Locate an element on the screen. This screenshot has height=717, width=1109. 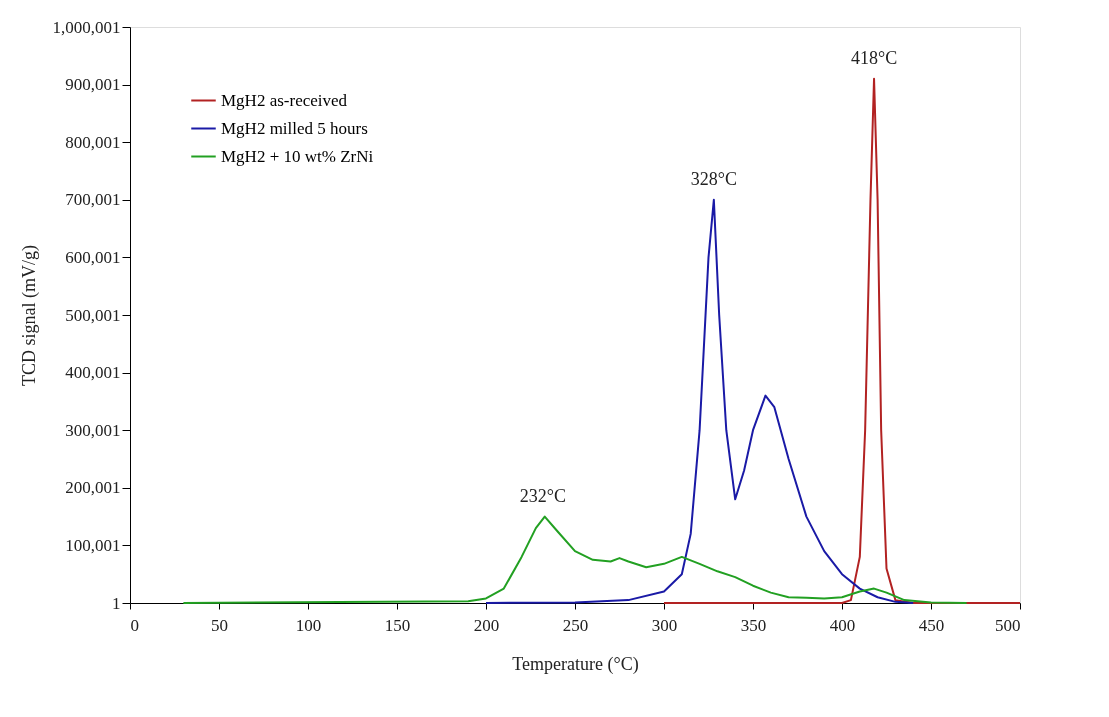
x-tick-label: 50 is located at coordinates (219, 625).